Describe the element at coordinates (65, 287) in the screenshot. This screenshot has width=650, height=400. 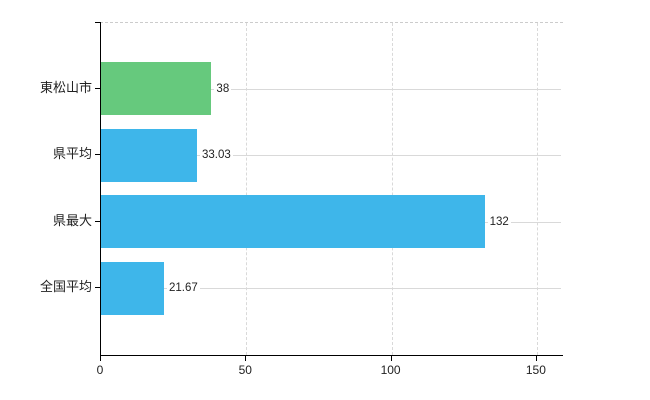
I see `y-axis-category-label: 全国平均` at that location.